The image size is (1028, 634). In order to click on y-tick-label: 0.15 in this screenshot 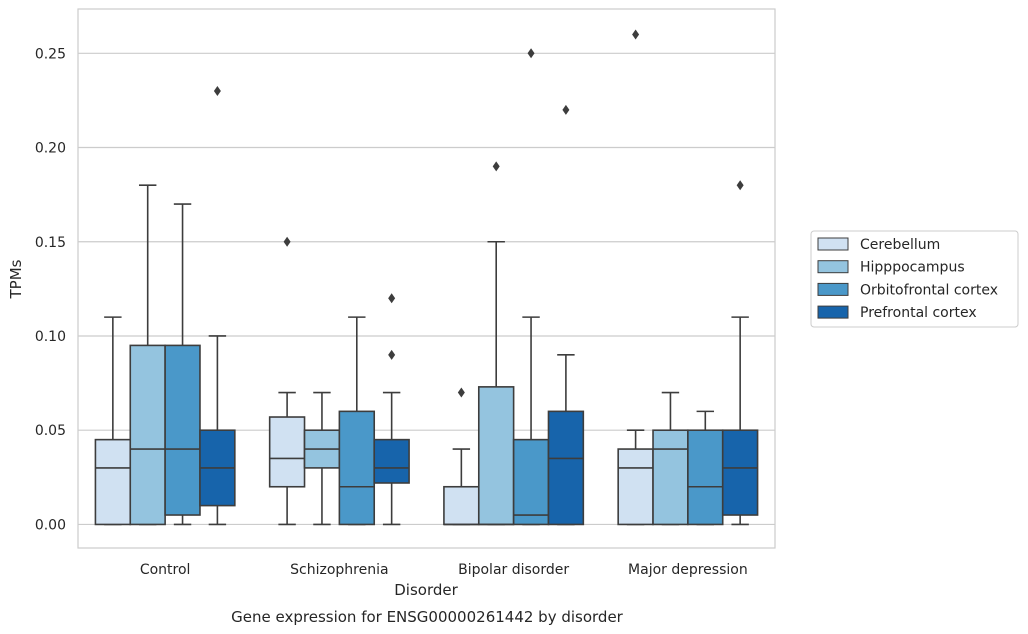, I will do `click(50, 243)`.